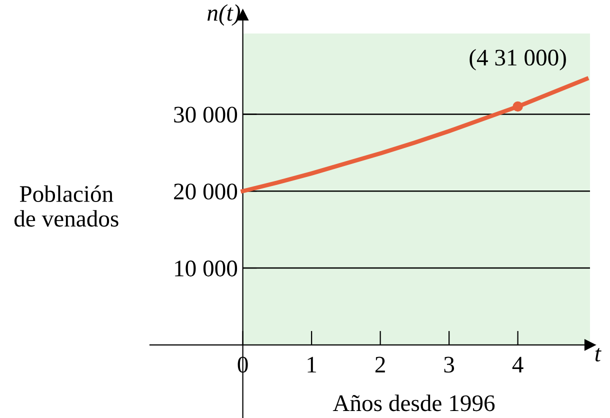  Describe the element at coordinates (206, 192) in the screenshot. I see `y-tick-label: 20 000` at that location.